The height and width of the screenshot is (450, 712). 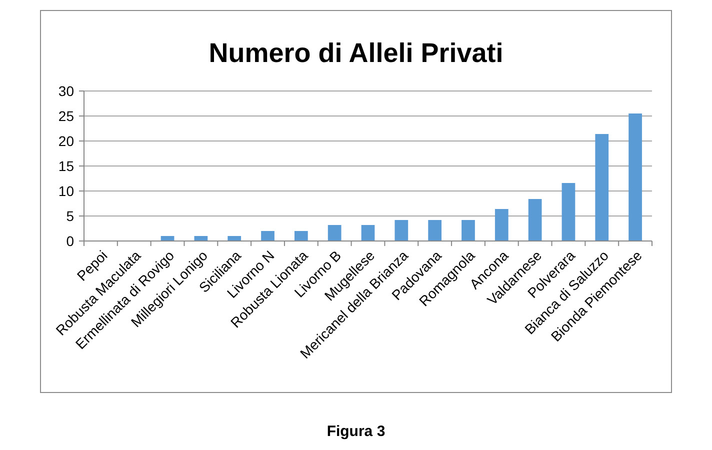 What do you see at coordinates (66, 190) in the screenshot?
I see `y-tick-label: 10` at bounding box center [66, 190].